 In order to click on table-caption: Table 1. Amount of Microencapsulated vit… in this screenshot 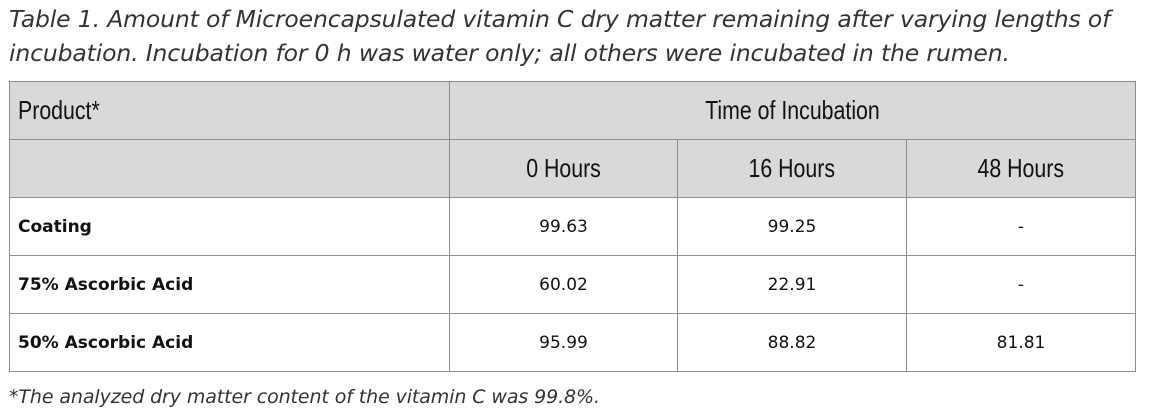, I will do `click(560, 36)`.